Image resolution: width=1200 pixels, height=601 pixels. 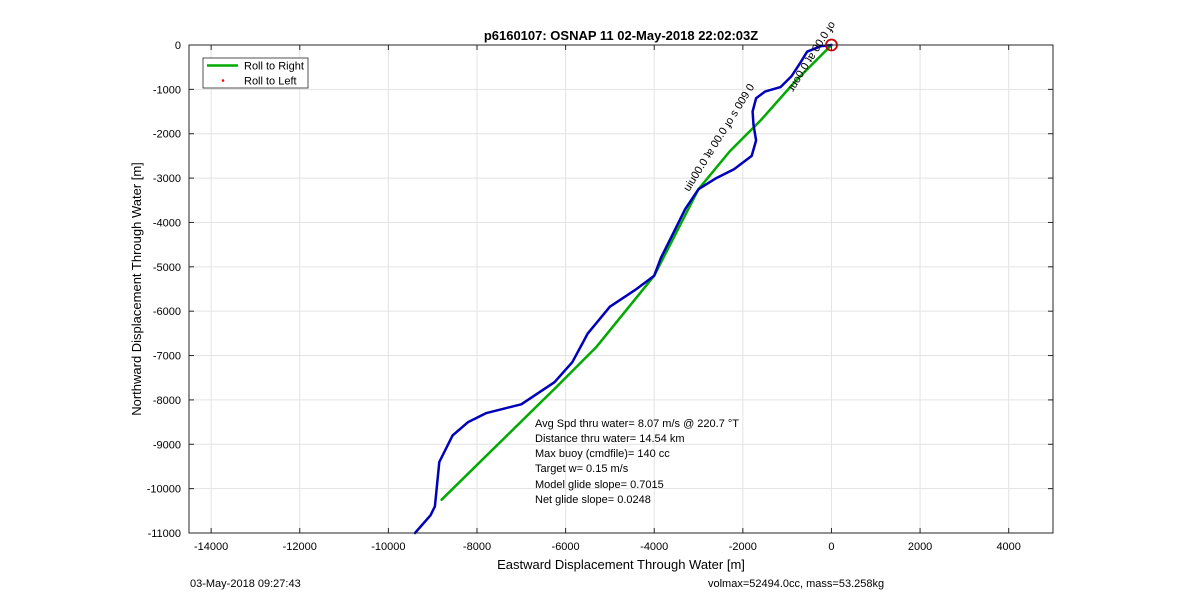 What do you see at coordinates (167, 223) in the screenshot?
I see `y-tick-label: -4000` at bounding box center [167, 223].